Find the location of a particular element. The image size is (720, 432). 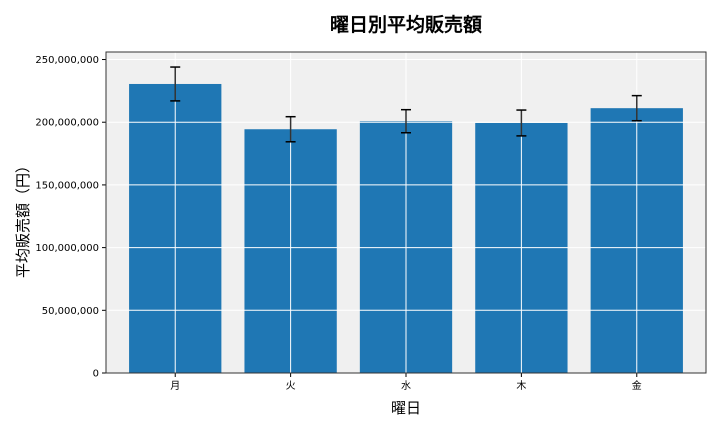

y-axis-label: 平均販売額（円） is located at coordinates (23, 218).